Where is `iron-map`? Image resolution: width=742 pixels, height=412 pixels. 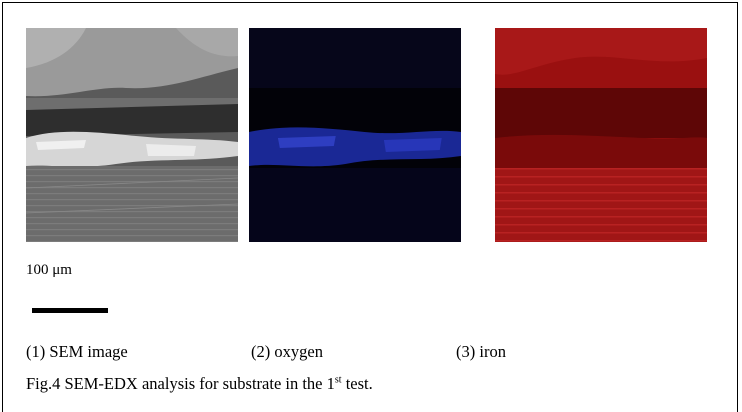
iron-map is located at coordinates (601, 135).